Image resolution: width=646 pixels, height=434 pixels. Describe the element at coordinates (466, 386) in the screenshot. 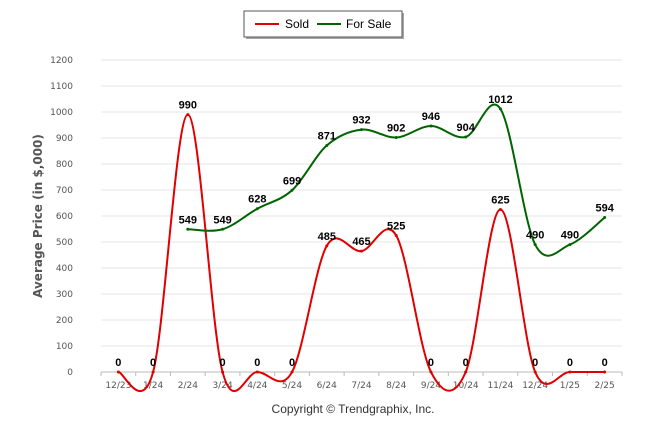

I see `x-tick-label: 10/24` at that location.